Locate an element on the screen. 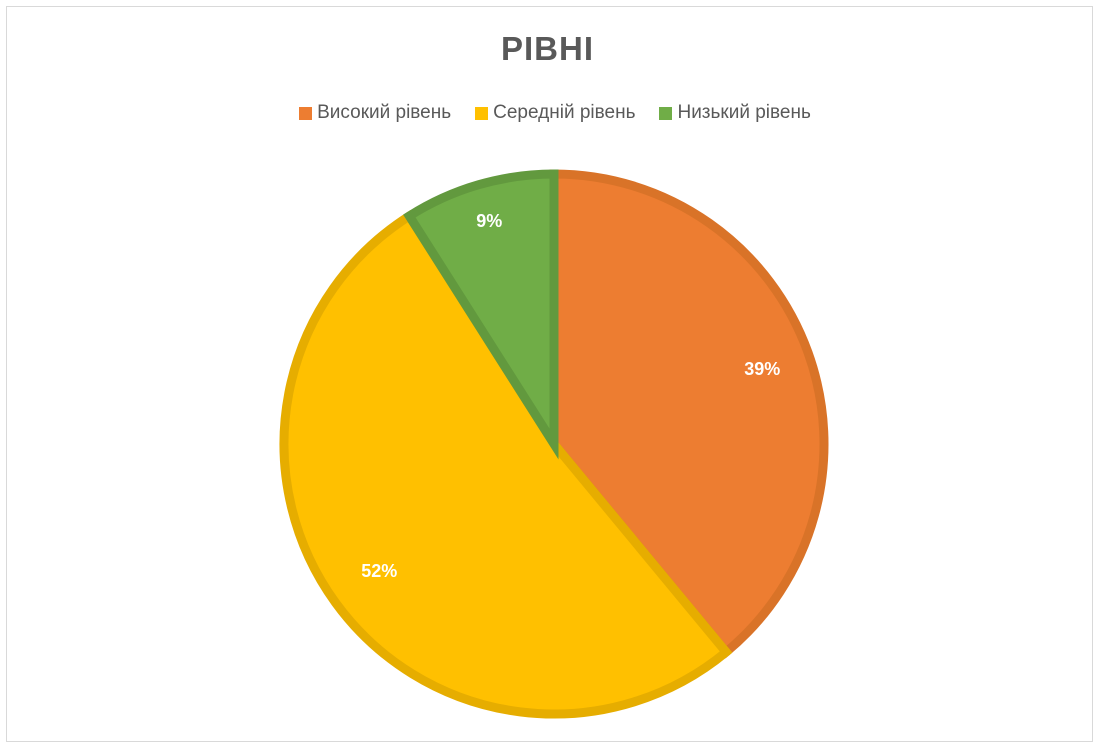  pie-slice-low is located at coordinates (481, 314).